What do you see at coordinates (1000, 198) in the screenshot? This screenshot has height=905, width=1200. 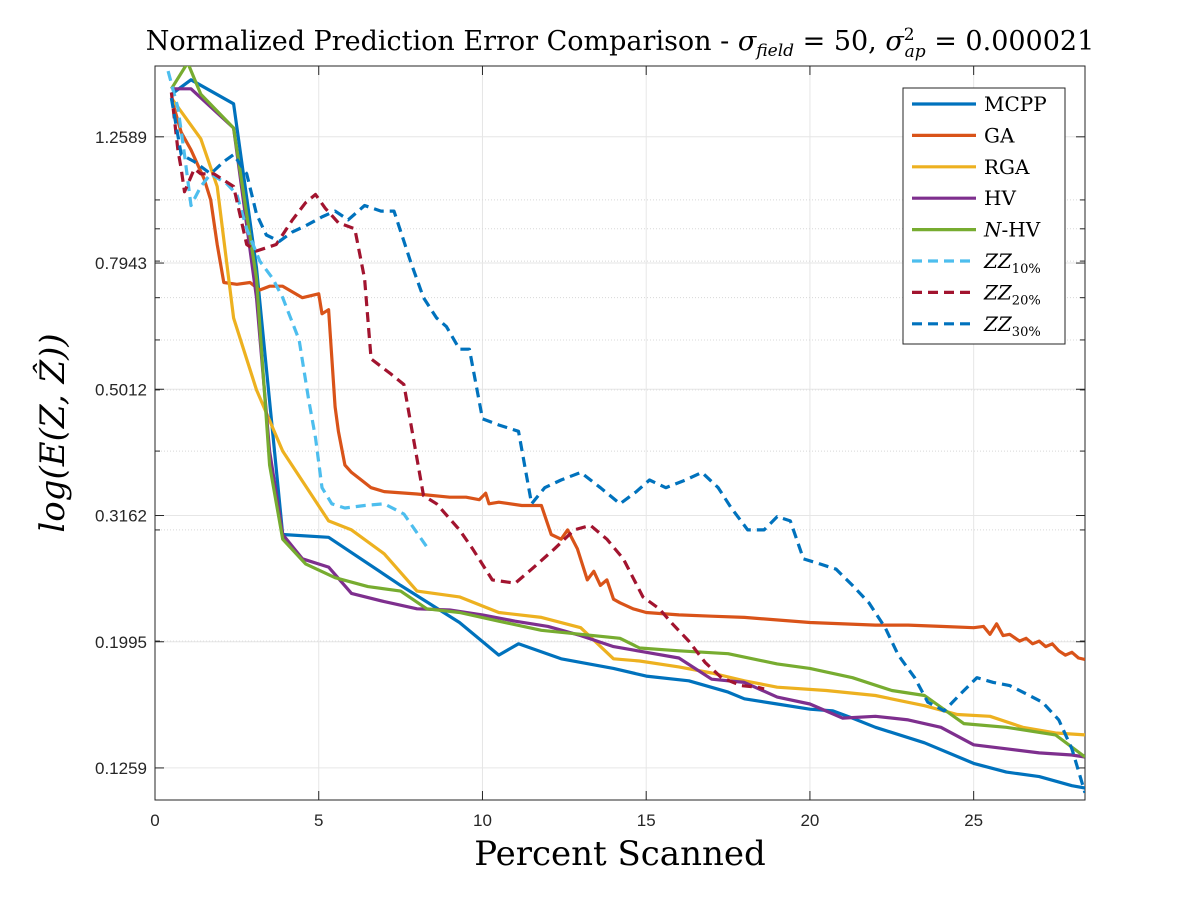 I see `legend-label: HV` at bounding box center [1000, 198].